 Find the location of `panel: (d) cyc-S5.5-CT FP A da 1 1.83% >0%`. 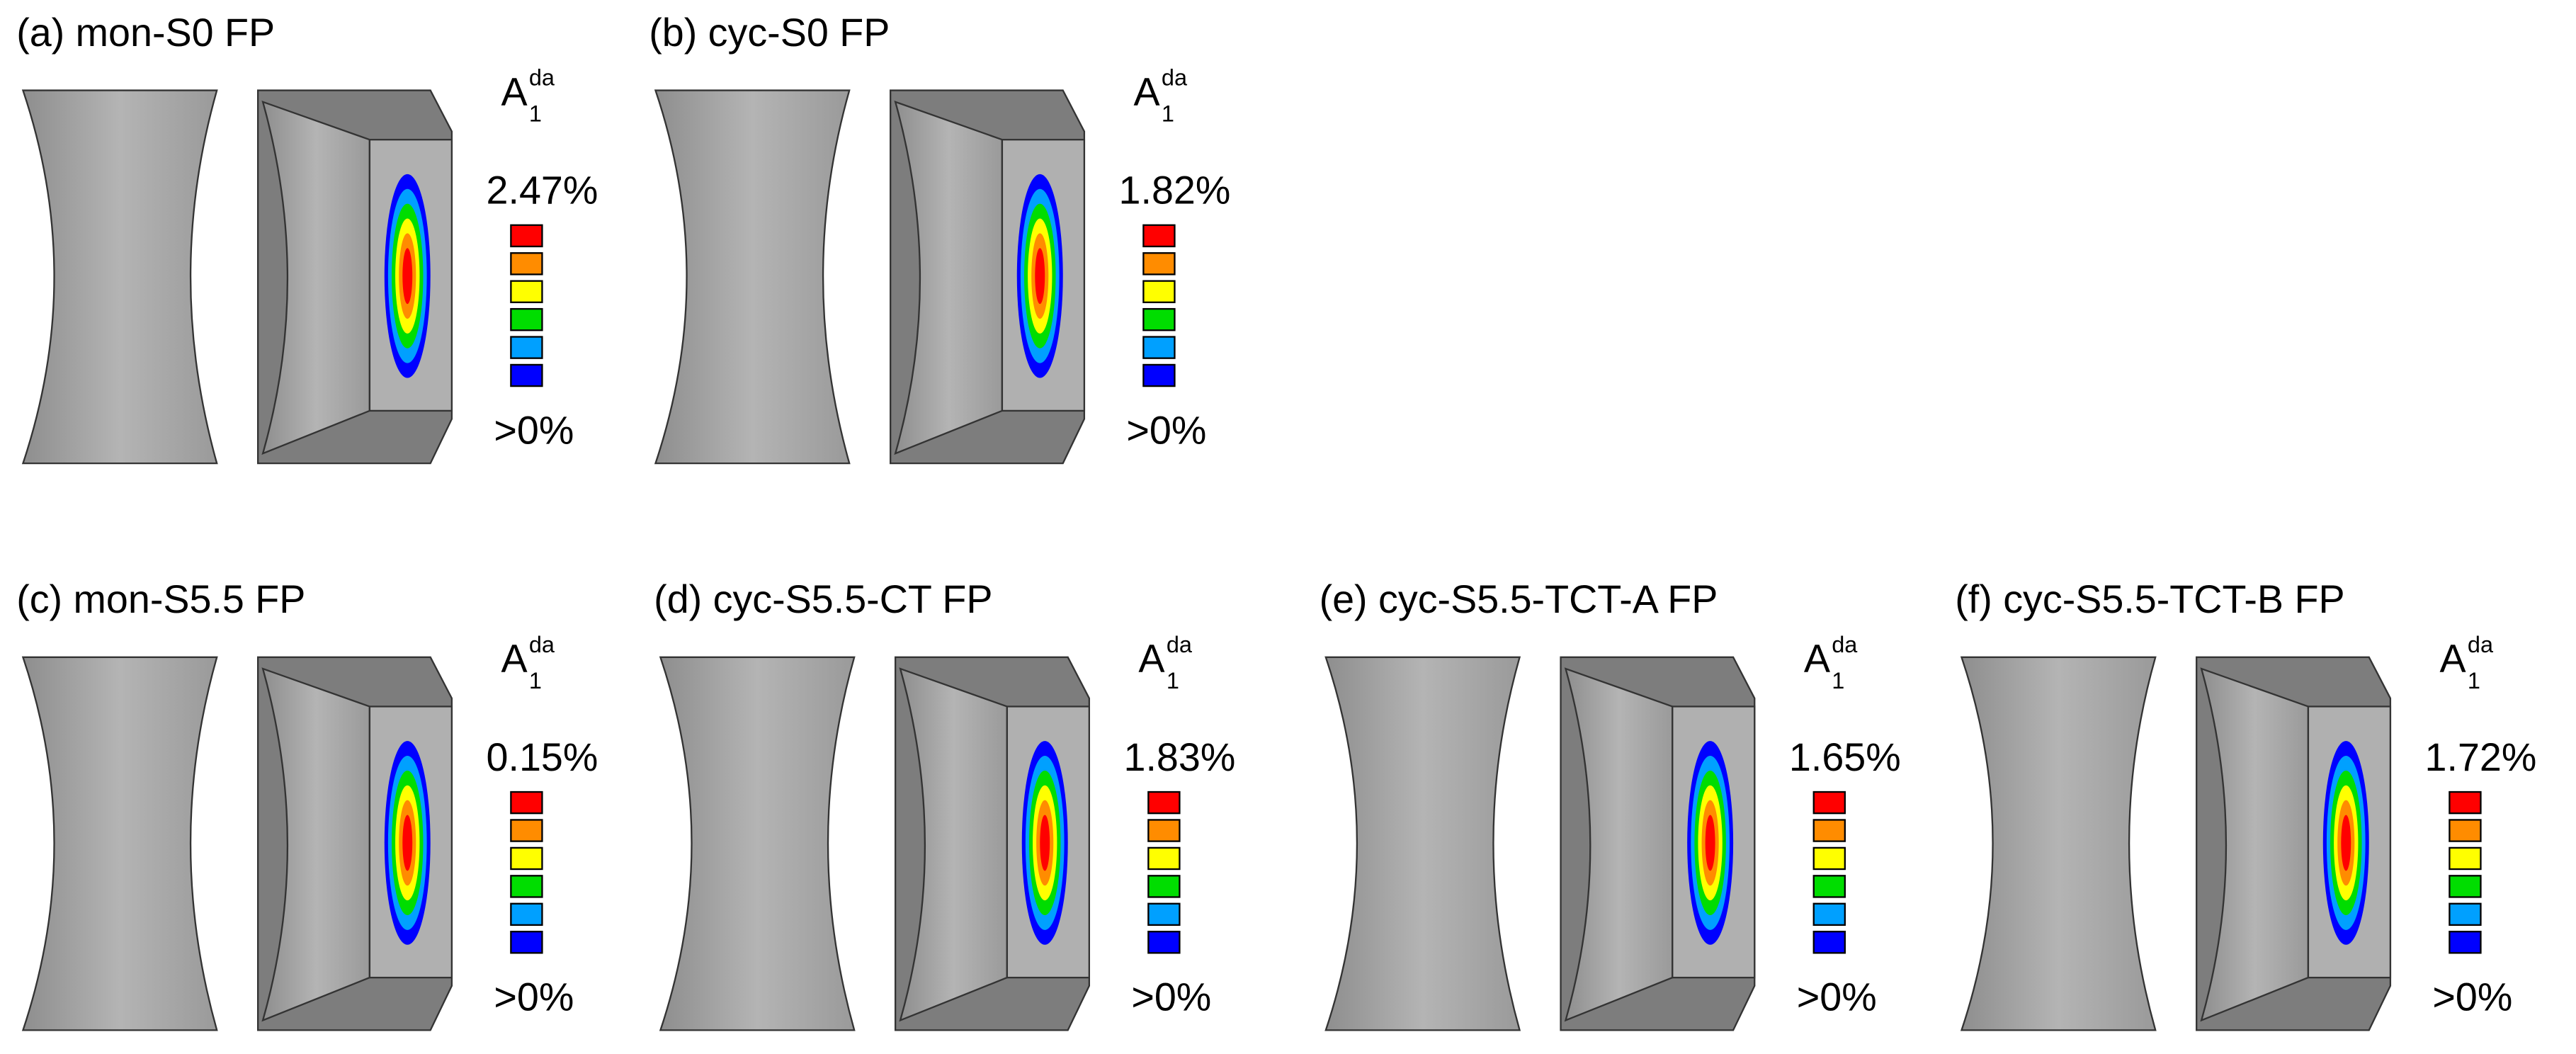

panel: (d) cyc-S5.5-CT FP A da 1 1.83% >0% is located at coordinates (945, 804).